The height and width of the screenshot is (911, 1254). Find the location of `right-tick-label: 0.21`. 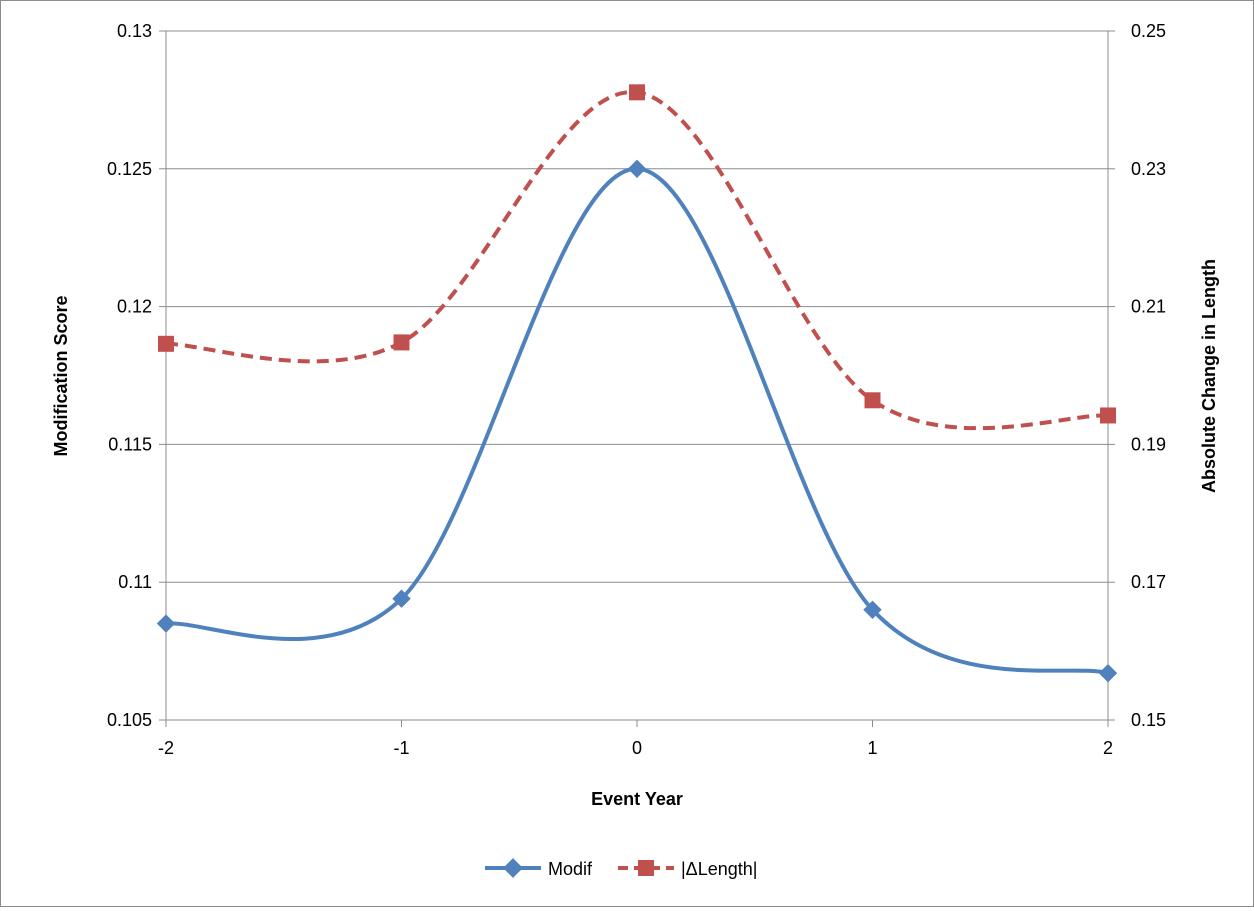

right-tick-label: 0.21 is located at coordinates (1148, 307).